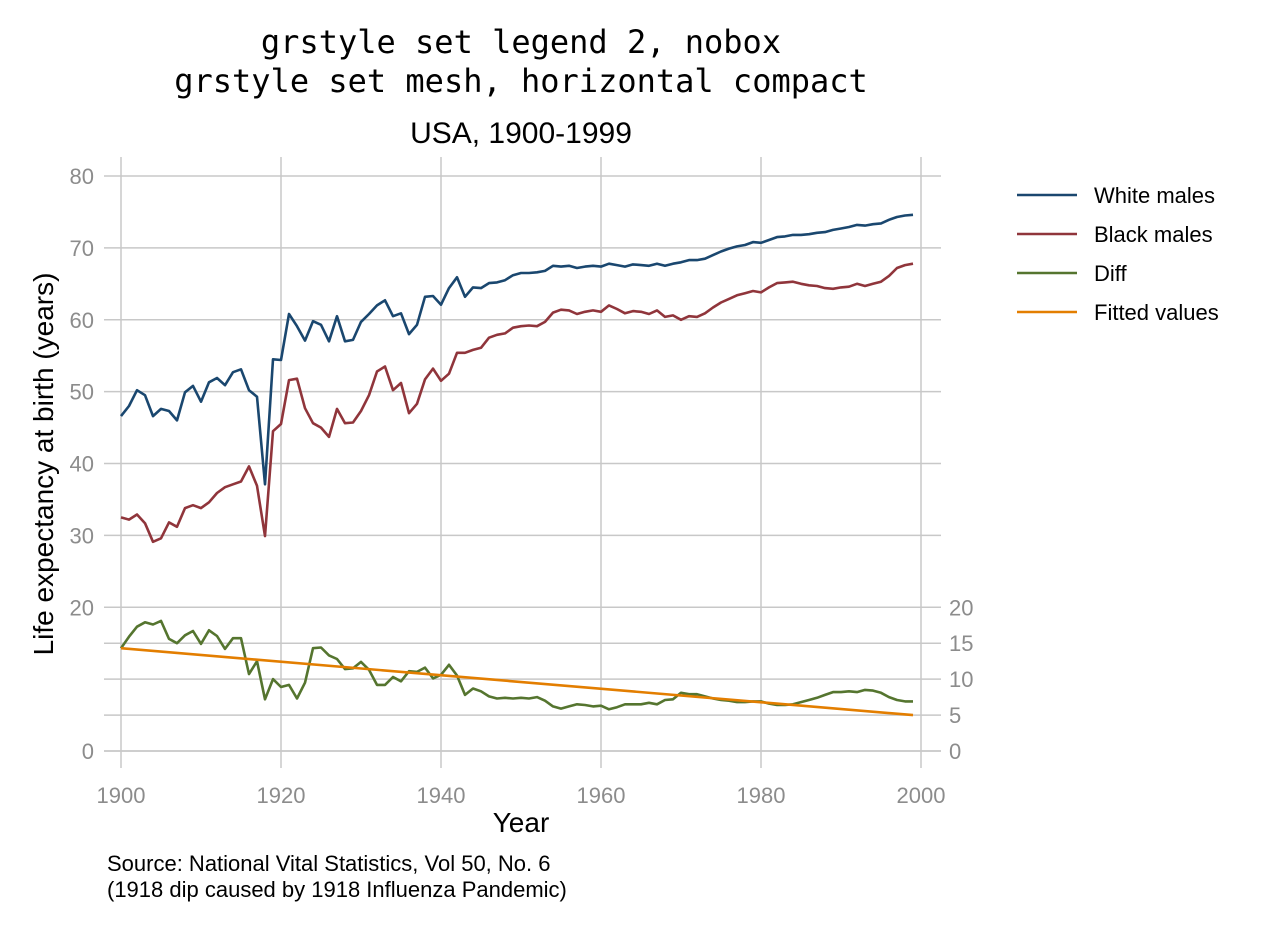 The image size is (1277, 929). What do you see at coordinates (82, 176) in the screenshot?
I see `y-tick-label-left: 80` at bounding box center [82, 176].